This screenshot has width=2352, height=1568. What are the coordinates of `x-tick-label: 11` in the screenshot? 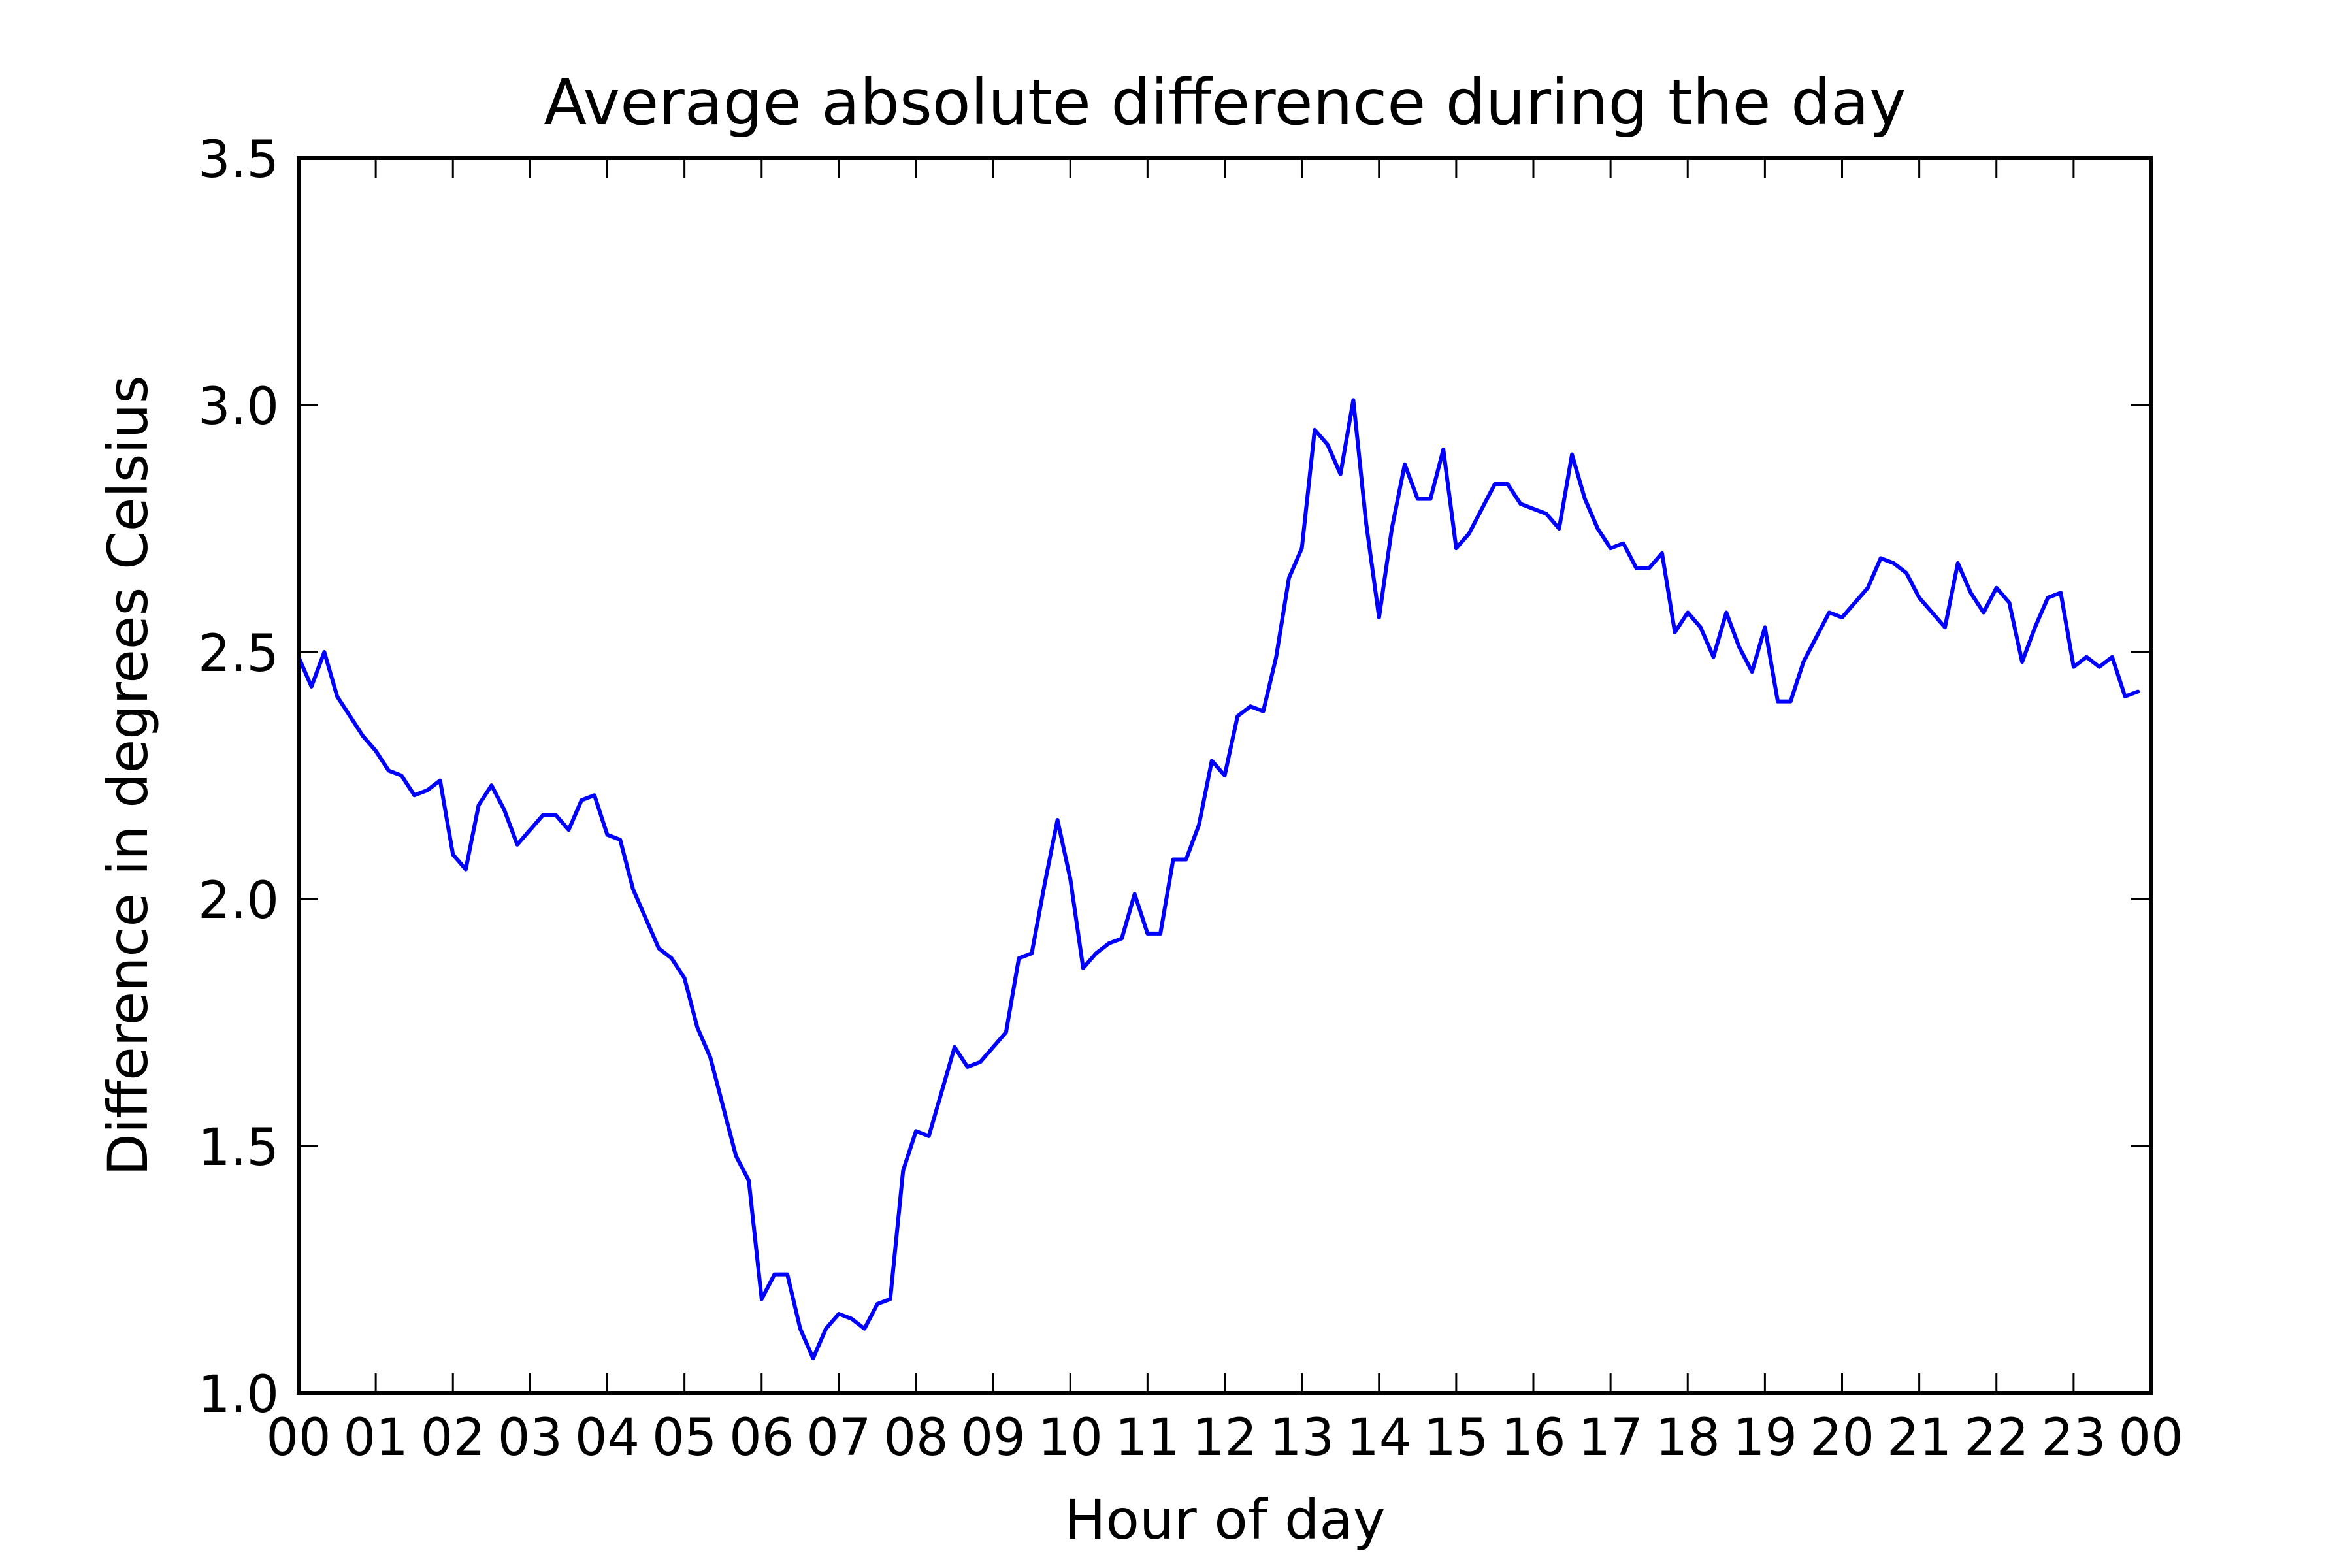 It's located at (1147, 1438).